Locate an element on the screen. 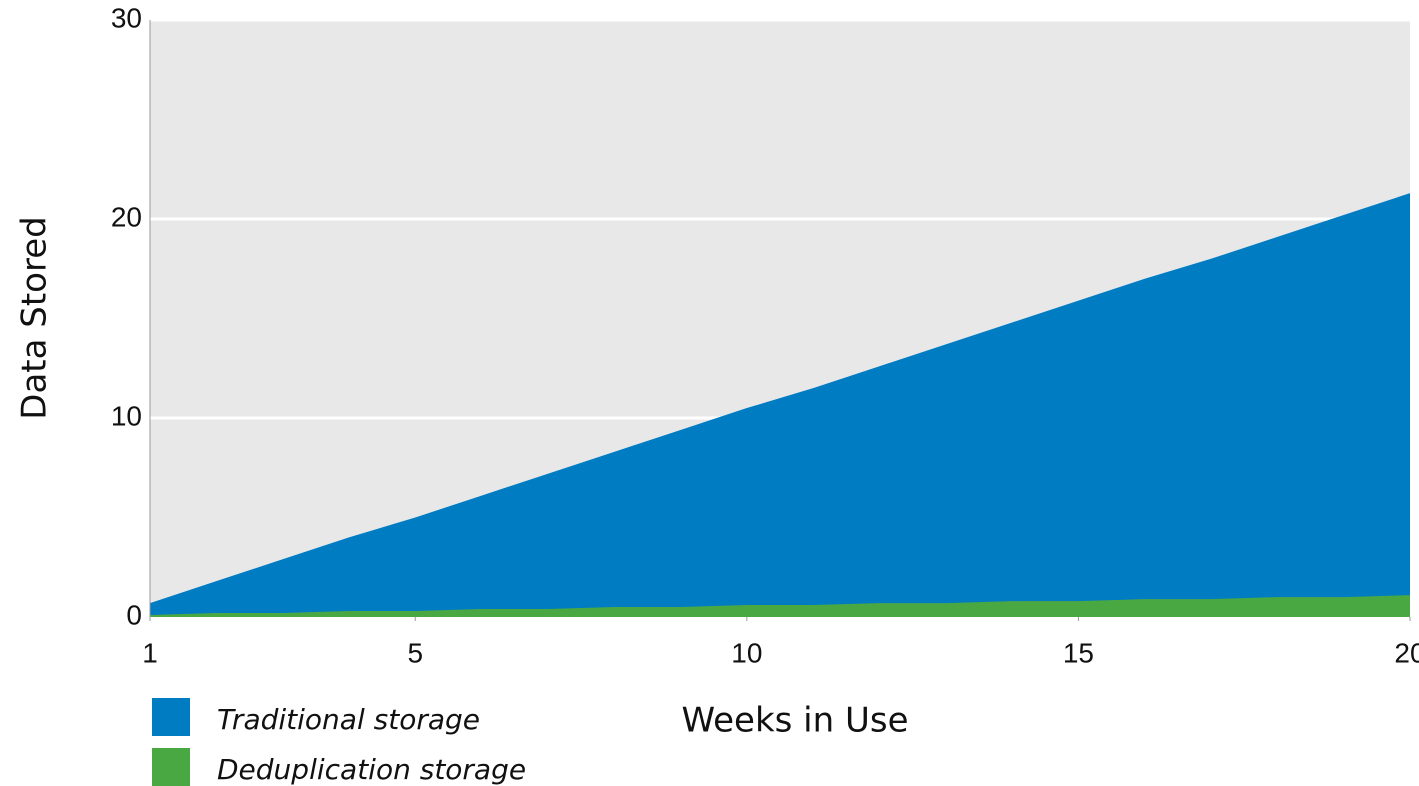 The image size is (1419, 786). legend-label: Deduplication storage is located at coordinates (371, 769).